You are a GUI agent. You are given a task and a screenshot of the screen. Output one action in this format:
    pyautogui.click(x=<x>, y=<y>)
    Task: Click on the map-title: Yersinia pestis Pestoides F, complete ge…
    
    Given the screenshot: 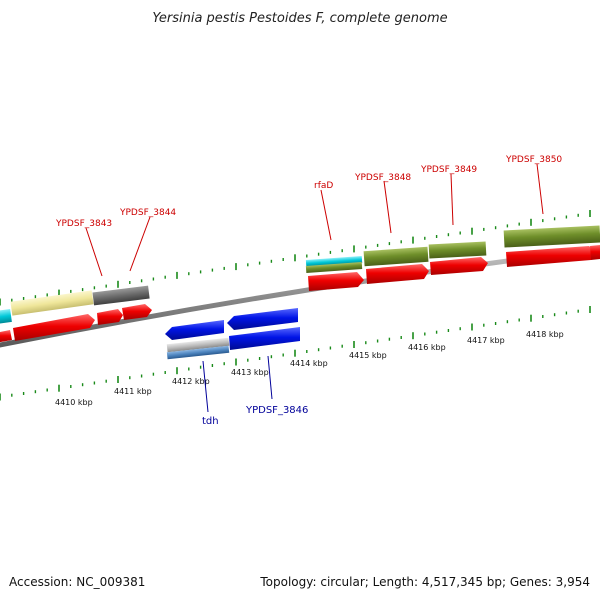 What is the action you would take?
    pyautogui.click(x=299, y=18)
    